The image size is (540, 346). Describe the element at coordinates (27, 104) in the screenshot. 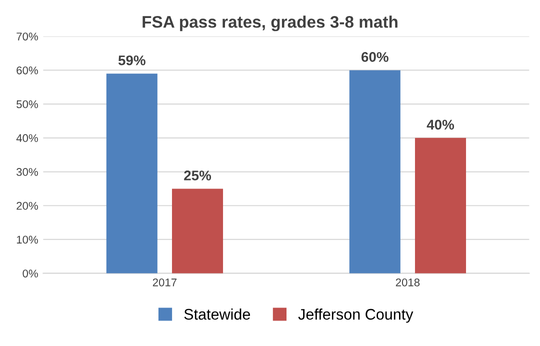

I see `y-tick-label: 50%` at that location.